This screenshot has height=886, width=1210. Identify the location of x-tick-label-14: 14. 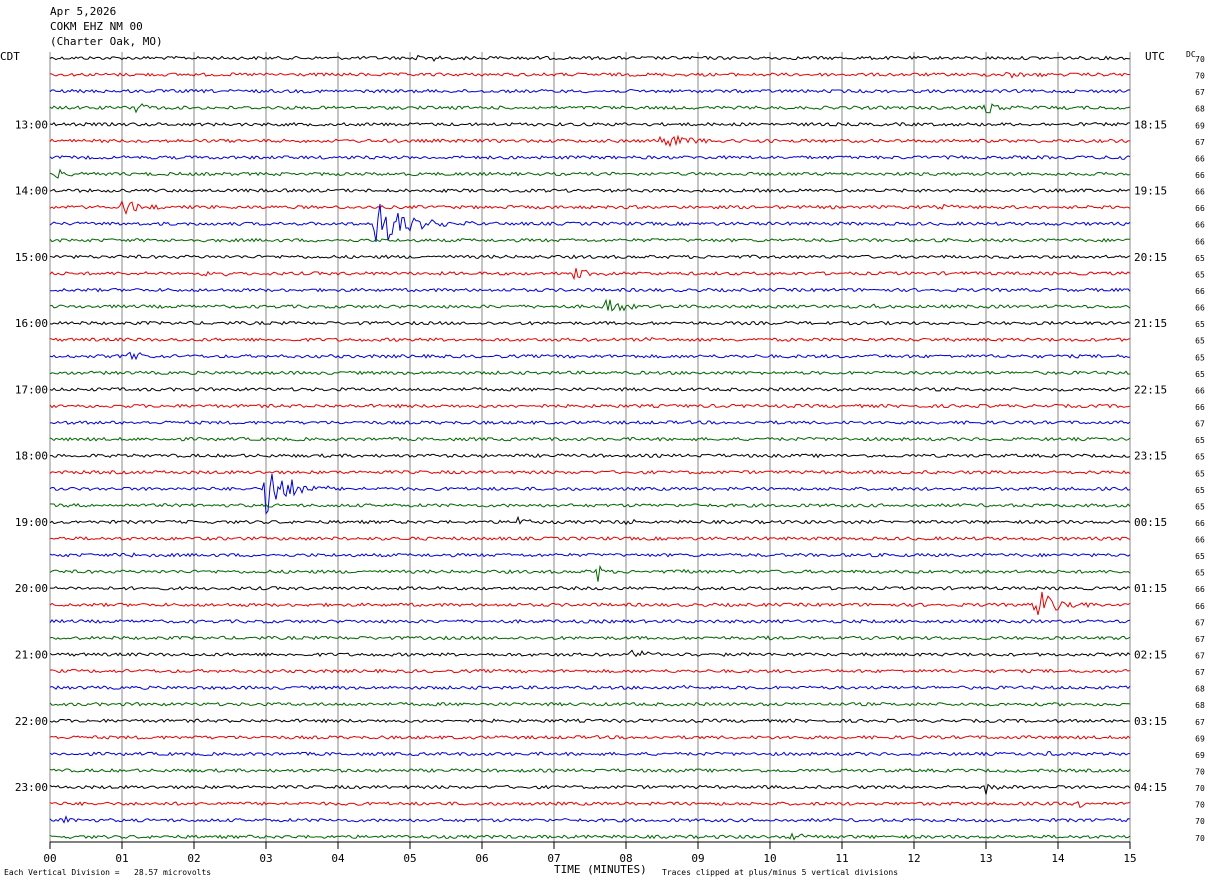
(1058, 858).